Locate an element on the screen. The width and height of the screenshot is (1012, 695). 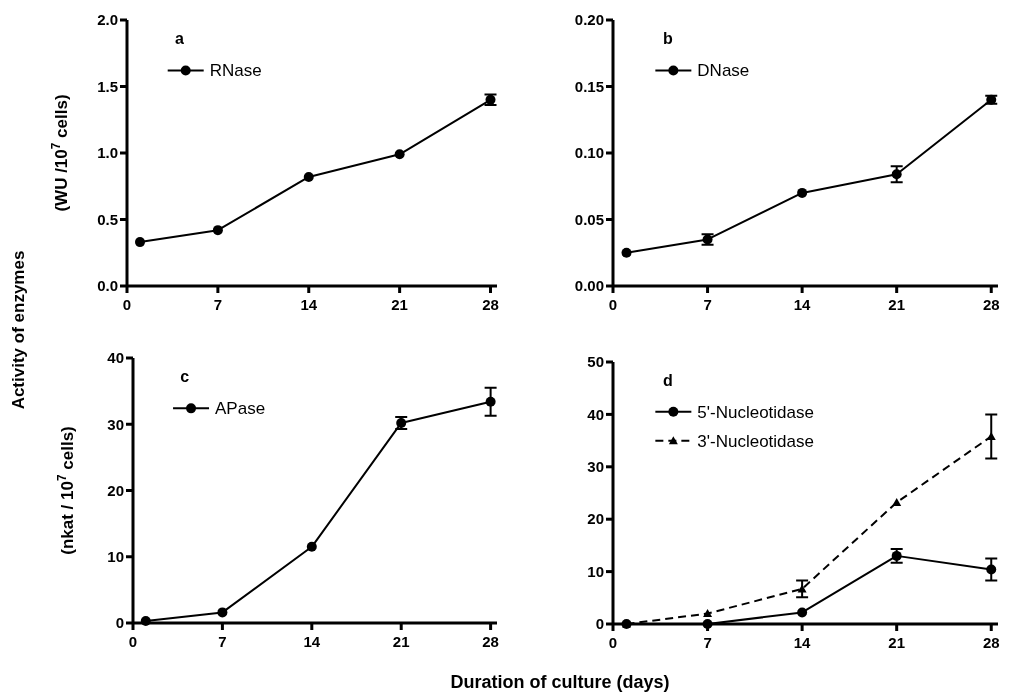
text: Activity of enzymes is located at coordinates (18, 330).